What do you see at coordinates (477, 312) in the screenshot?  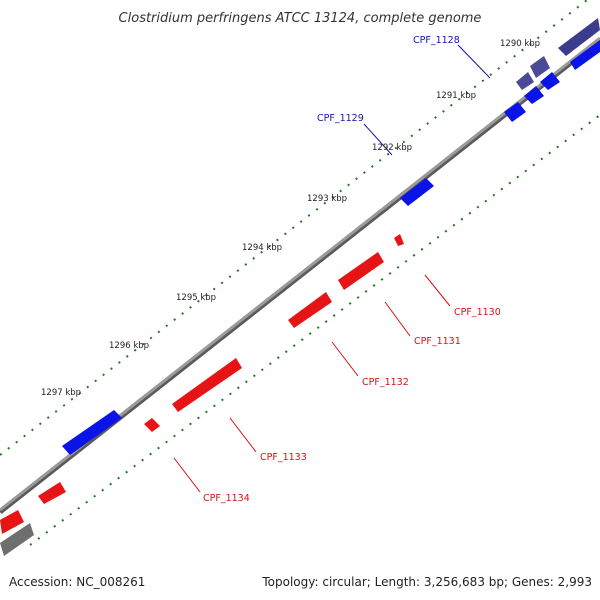 I see `gene-label-cpf1130: CPF_1130` at bounding box center [477, 312].